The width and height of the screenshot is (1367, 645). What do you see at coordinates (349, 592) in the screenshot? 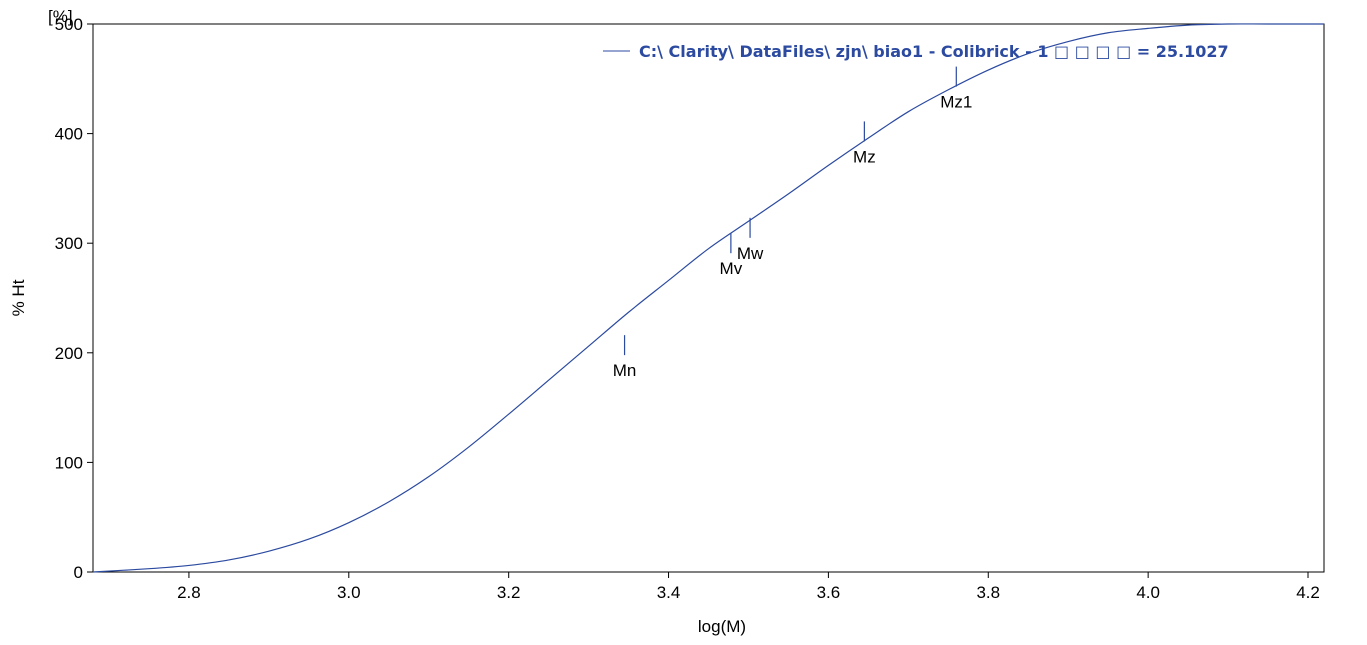
I see `x-tick-label: 3.0` at bounding box center [349, 592].